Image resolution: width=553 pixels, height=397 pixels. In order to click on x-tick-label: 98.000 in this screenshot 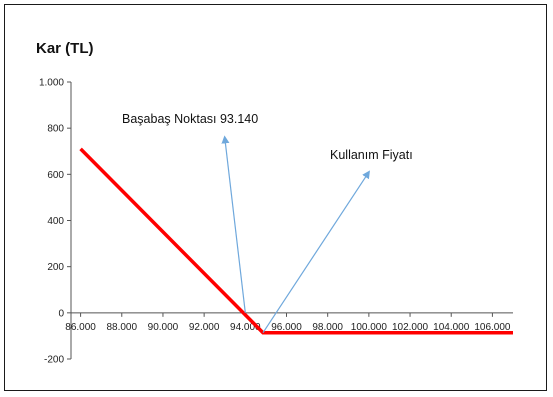, I will do `click(327, 327)`.